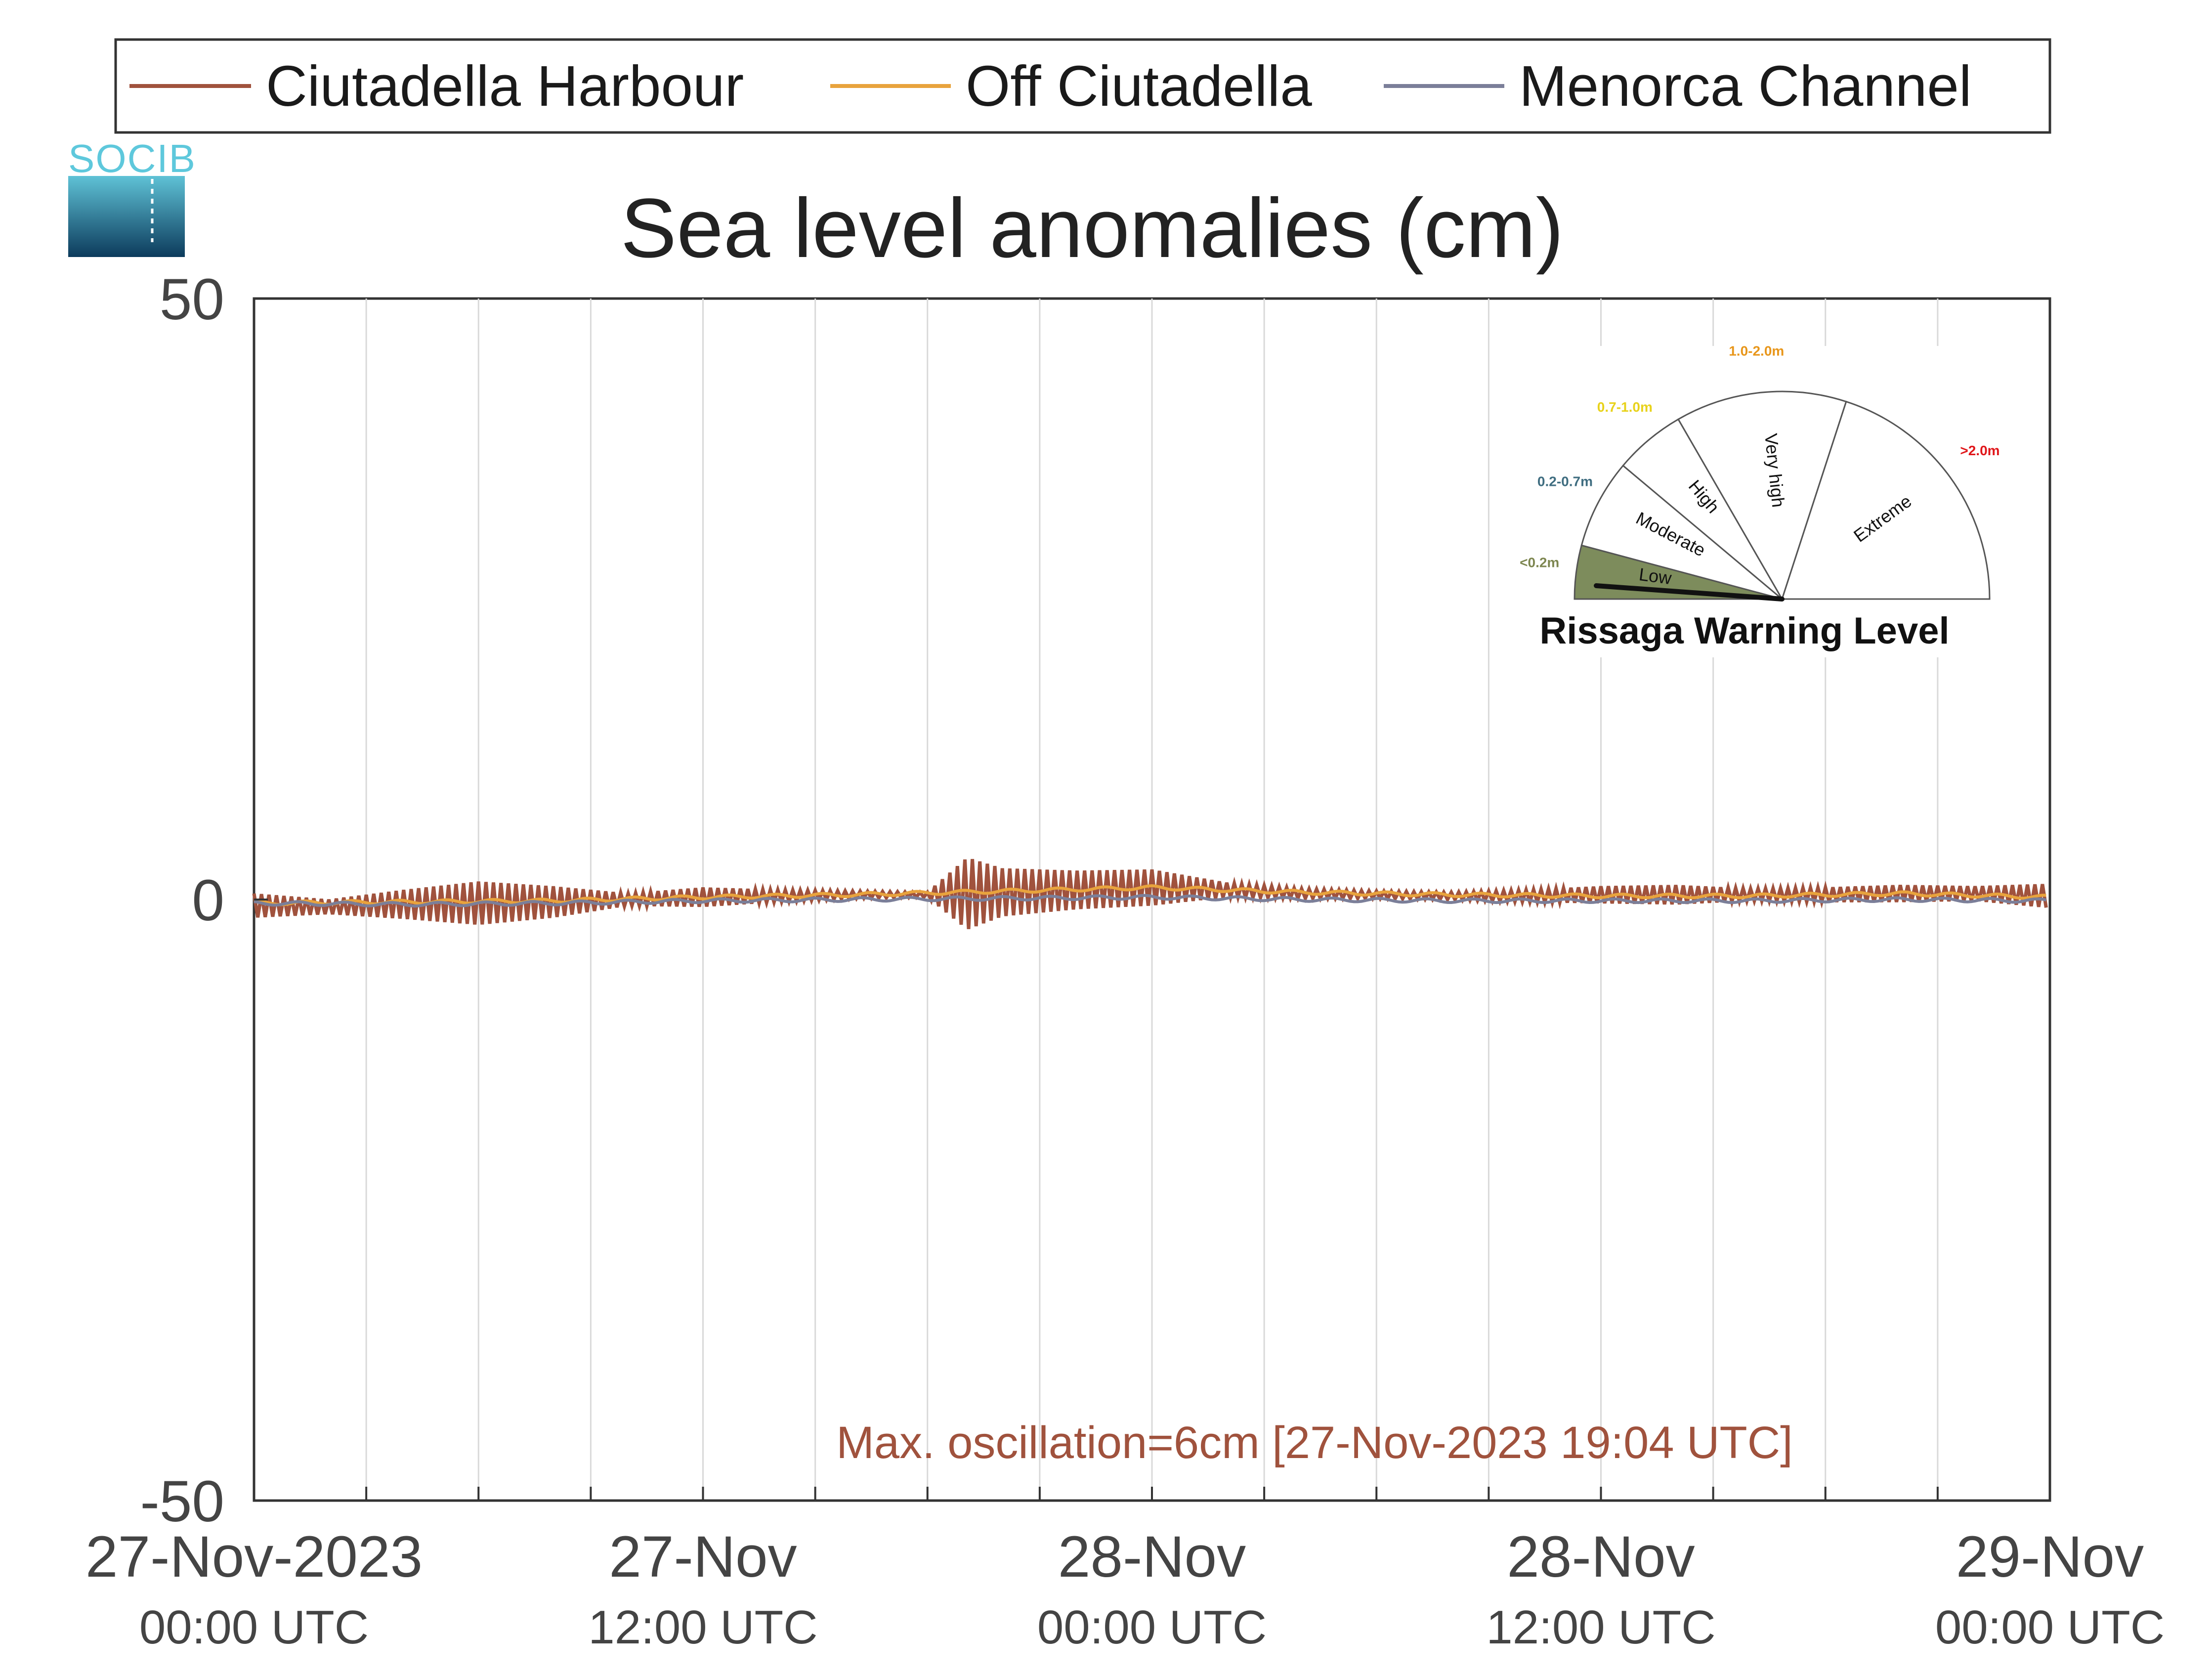 This screenshot has height=1678, width=2212. I want to click on legend-label-ciutadella-harbour: Ciutadella Harbour, so click(505, 86).